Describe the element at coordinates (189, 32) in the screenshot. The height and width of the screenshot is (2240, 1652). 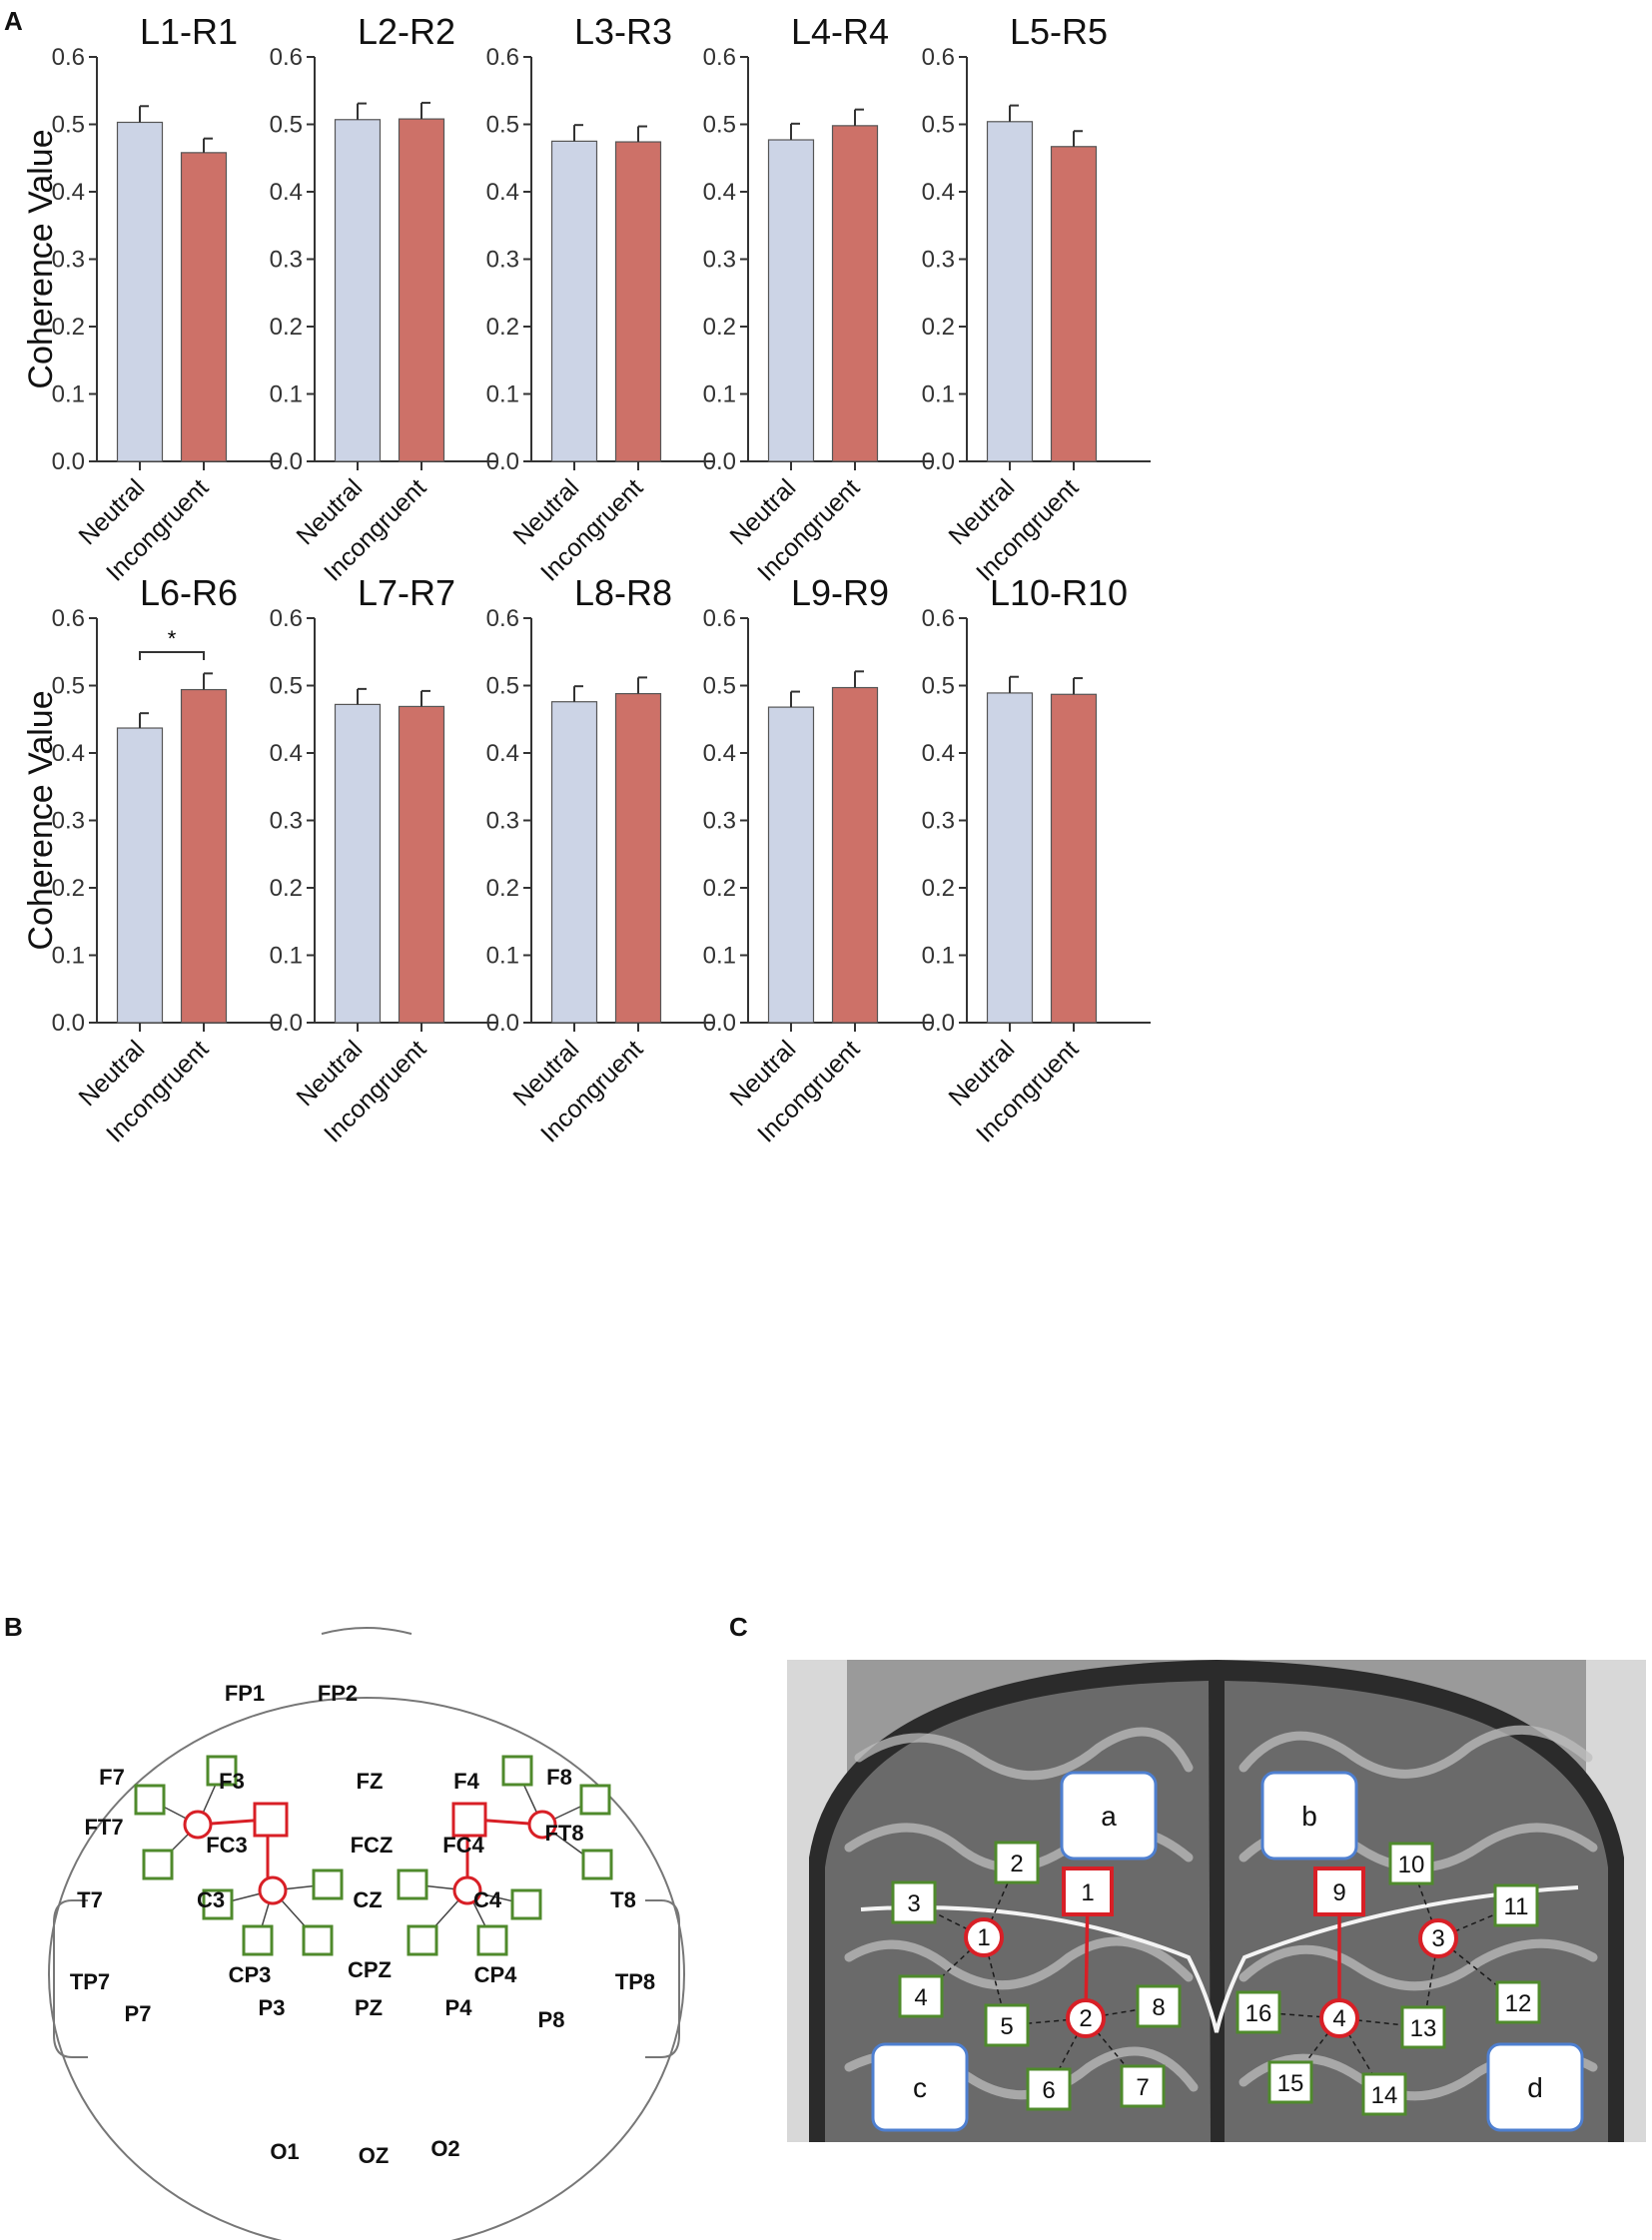
I see `chart-title: L1-R1` at that location.